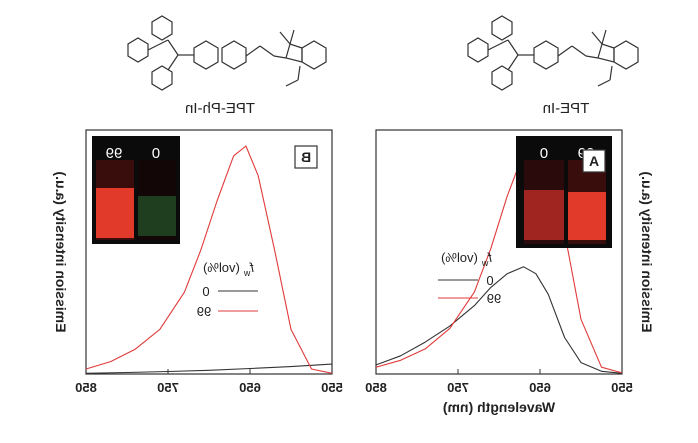  What do you see at coordinates (540, 387) in the screenshot?
I see `panel-a-xtick-label-650: 650` at bounding box center [540, 387].